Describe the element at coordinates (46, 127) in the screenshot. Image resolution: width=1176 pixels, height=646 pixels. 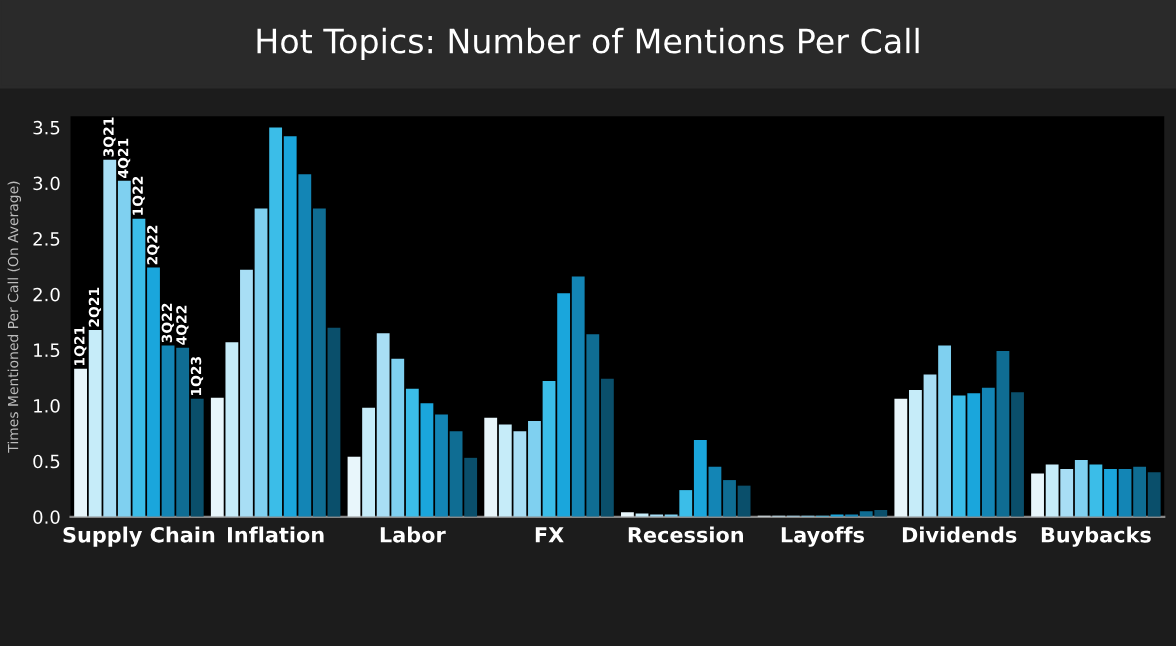
I see `y-tick-label: 3.5` at that location.